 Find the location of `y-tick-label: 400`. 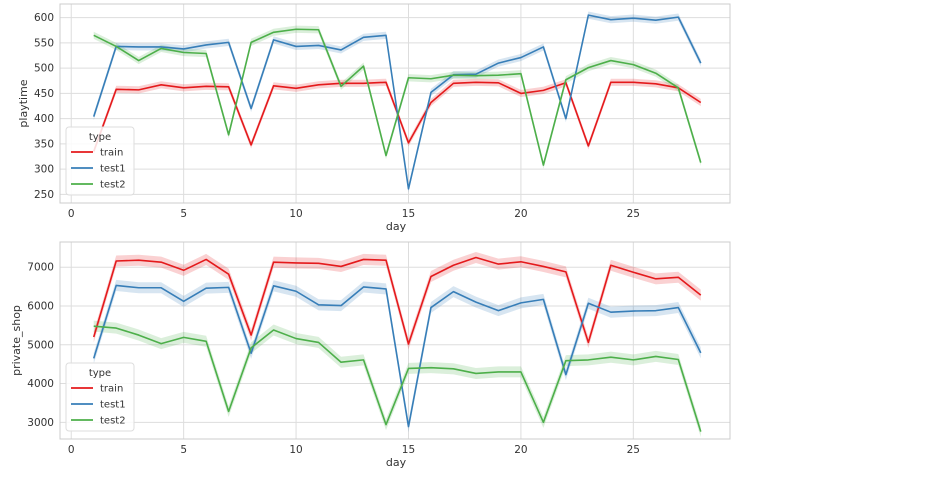

y-tick-label: 400 is located at coordinates (44, 119).